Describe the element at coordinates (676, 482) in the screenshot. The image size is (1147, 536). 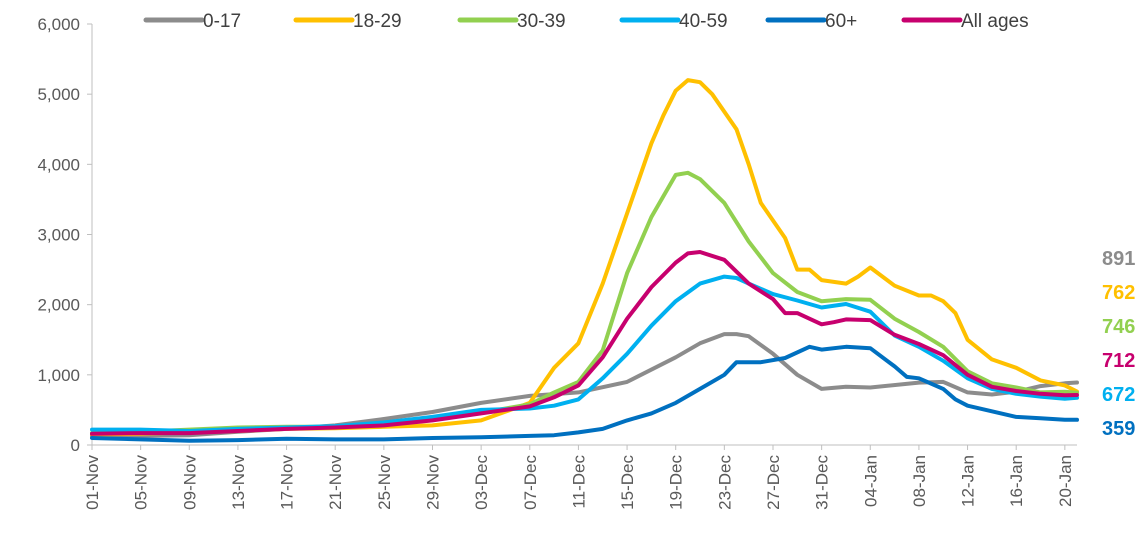
I see `x-tick-label: 19-Dec` at that location.